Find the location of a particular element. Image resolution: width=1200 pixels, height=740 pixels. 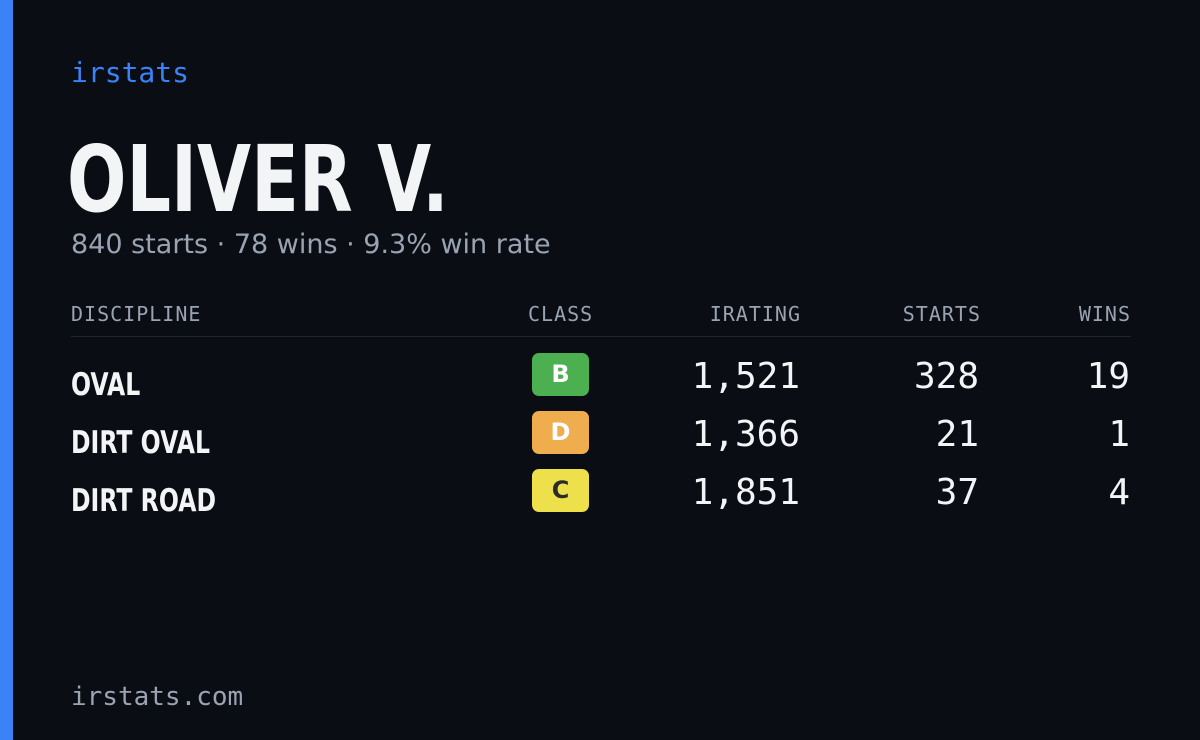

table-header: DISCIPLINE CLASS IRATING STARTS WINS is located at coordinates (601, 317).